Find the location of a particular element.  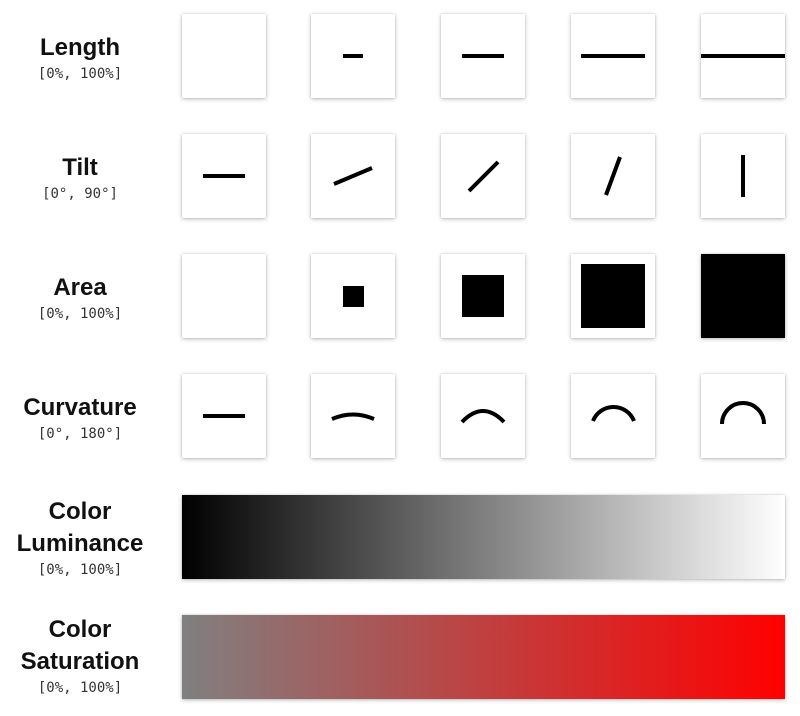

tilt-label: Tilt [0°, 90°] is located at coordinates (80, 178).